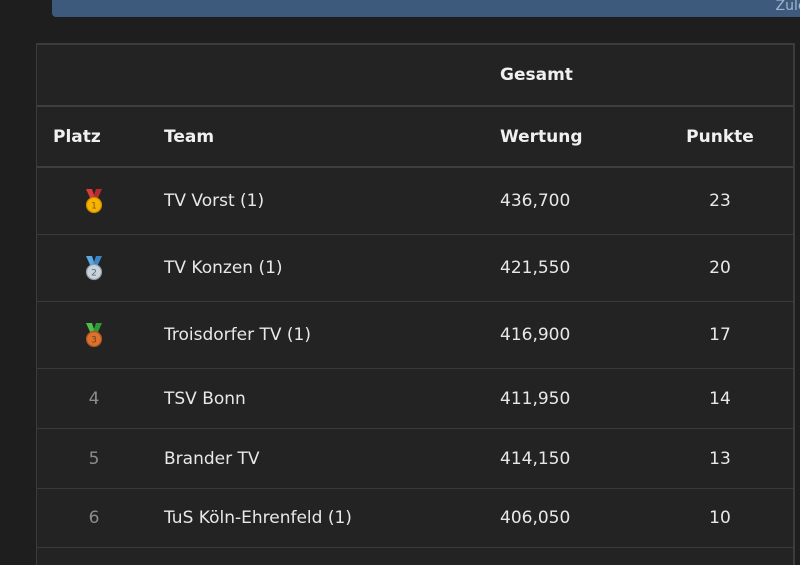 This screenshot has height=565, width=800. I want to click on column-header-wertung: Wertung, so click(541, 136).